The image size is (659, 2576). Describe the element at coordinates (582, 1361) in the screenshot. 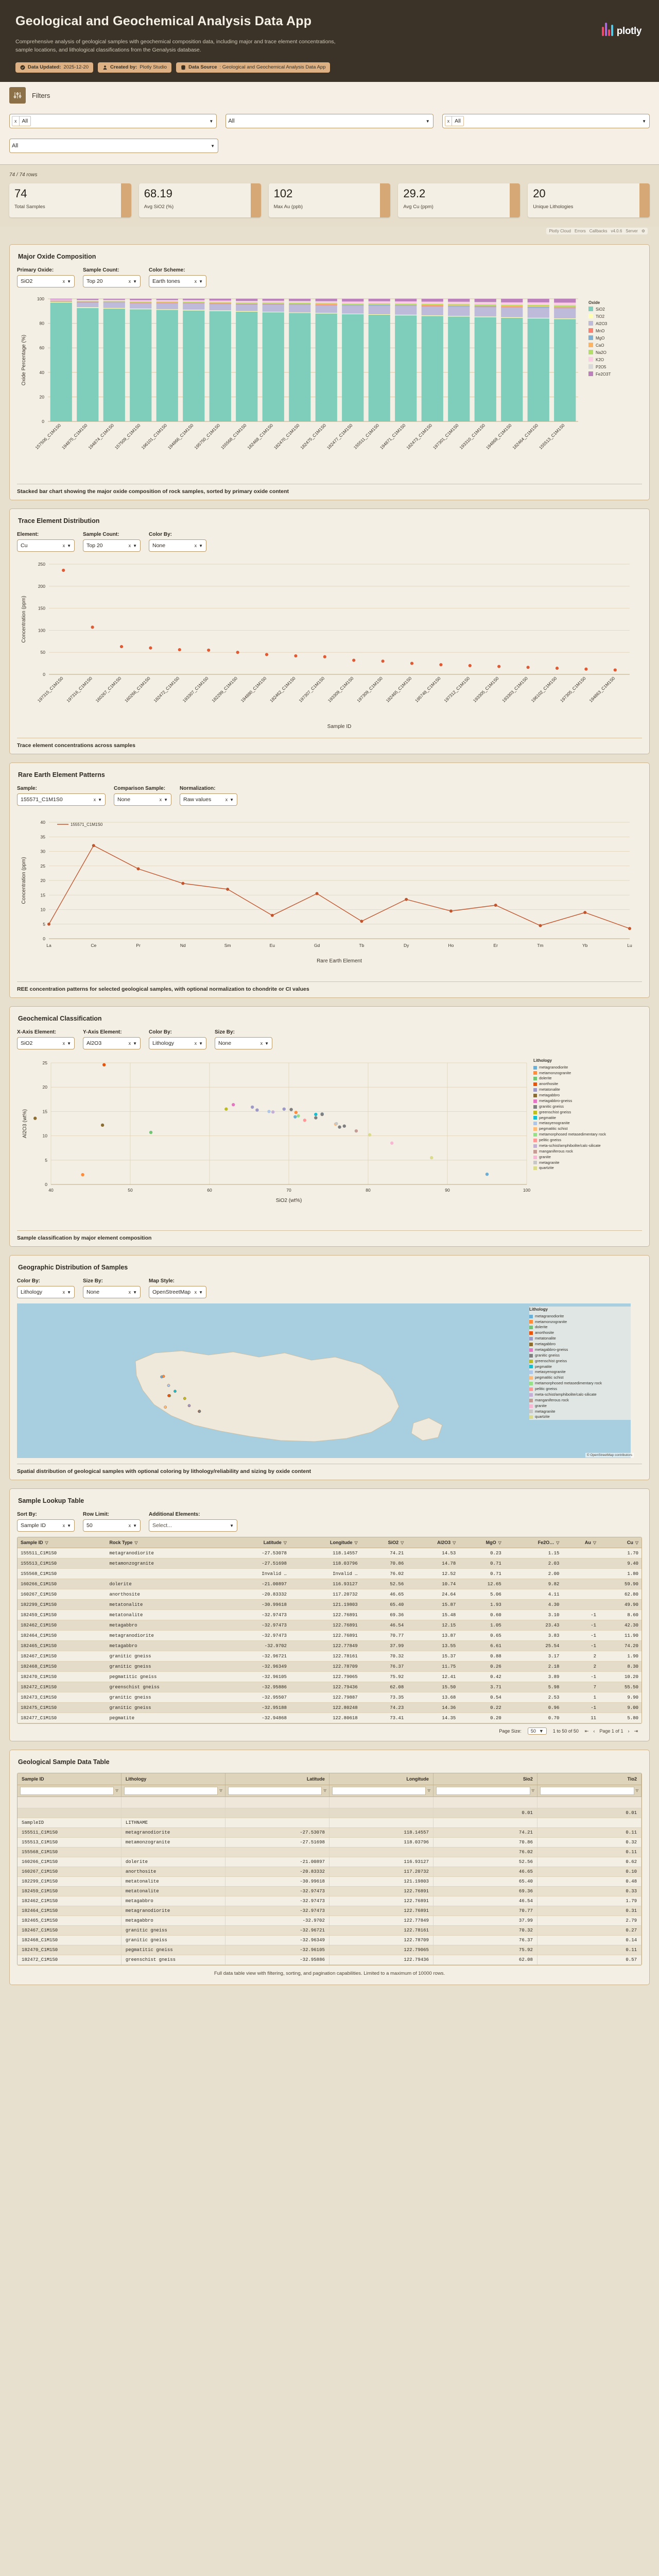

I see `legend-item: greenschist gneiss` at that location.